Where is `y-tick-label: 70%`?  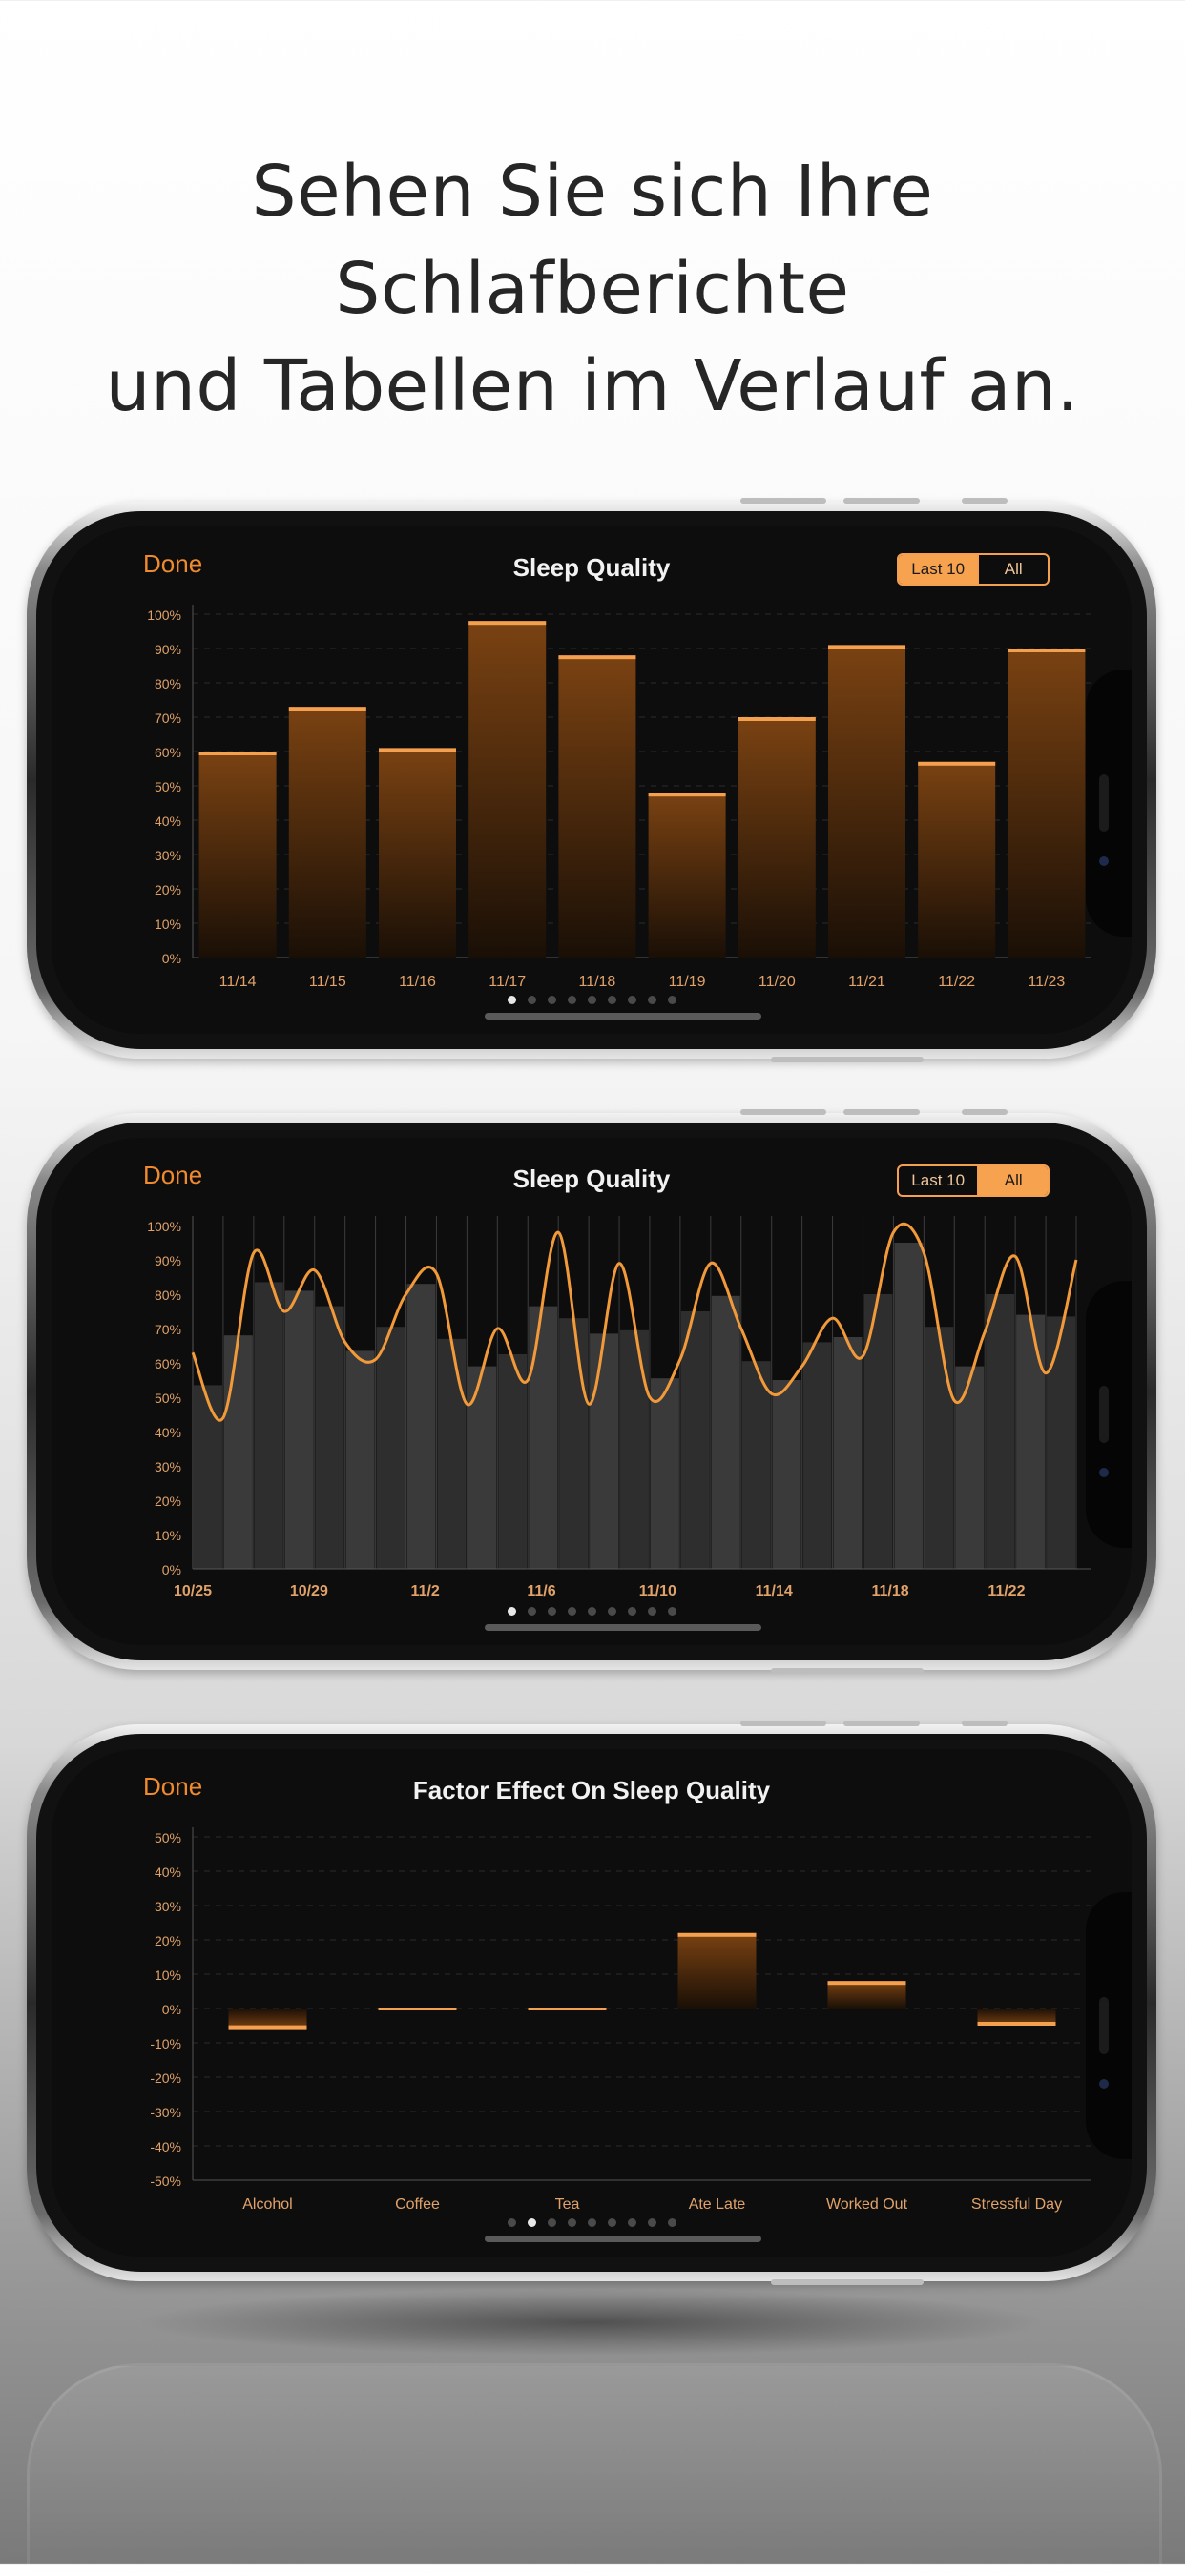
y-tick-label: 70% is located at coordinates (168, 718).